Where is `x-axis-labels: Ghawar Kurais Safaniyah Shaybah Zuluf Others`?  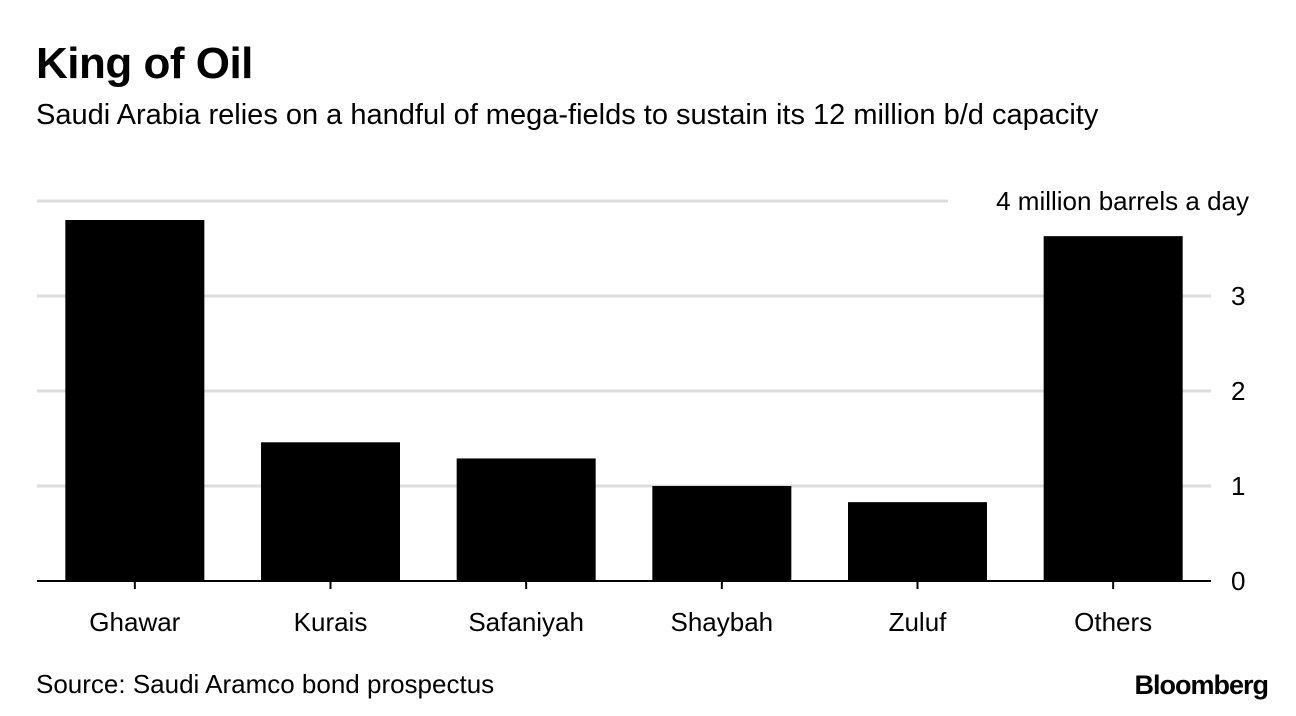 x-axis-labels: Ghawar Kurais Safaniyah Shaybah Zuluf Others is located at coordinates (620, 622).